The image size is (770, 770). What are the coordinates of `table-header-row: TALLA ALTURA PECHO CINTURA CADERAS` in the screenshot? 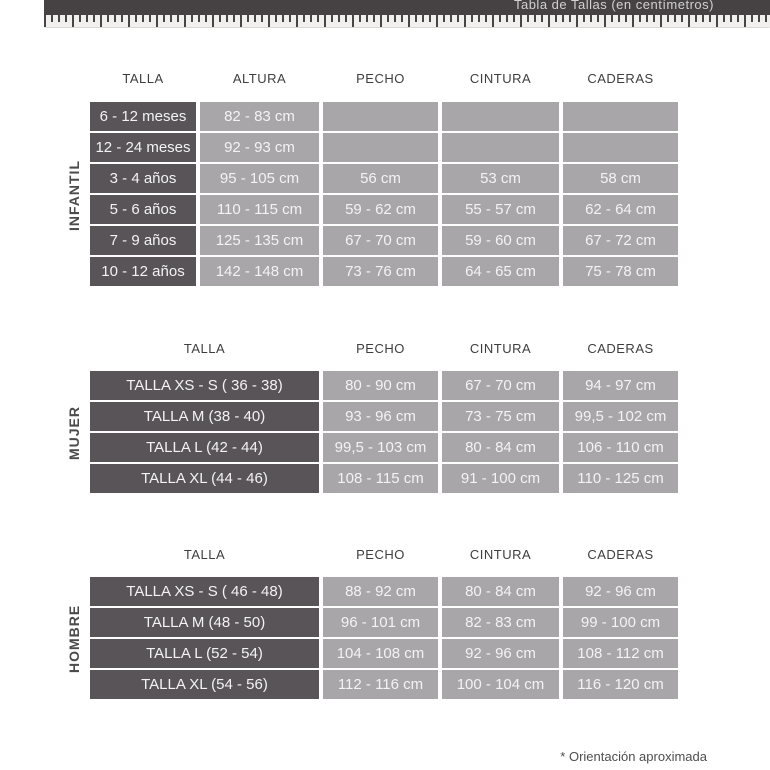 It's located at (384, 78).